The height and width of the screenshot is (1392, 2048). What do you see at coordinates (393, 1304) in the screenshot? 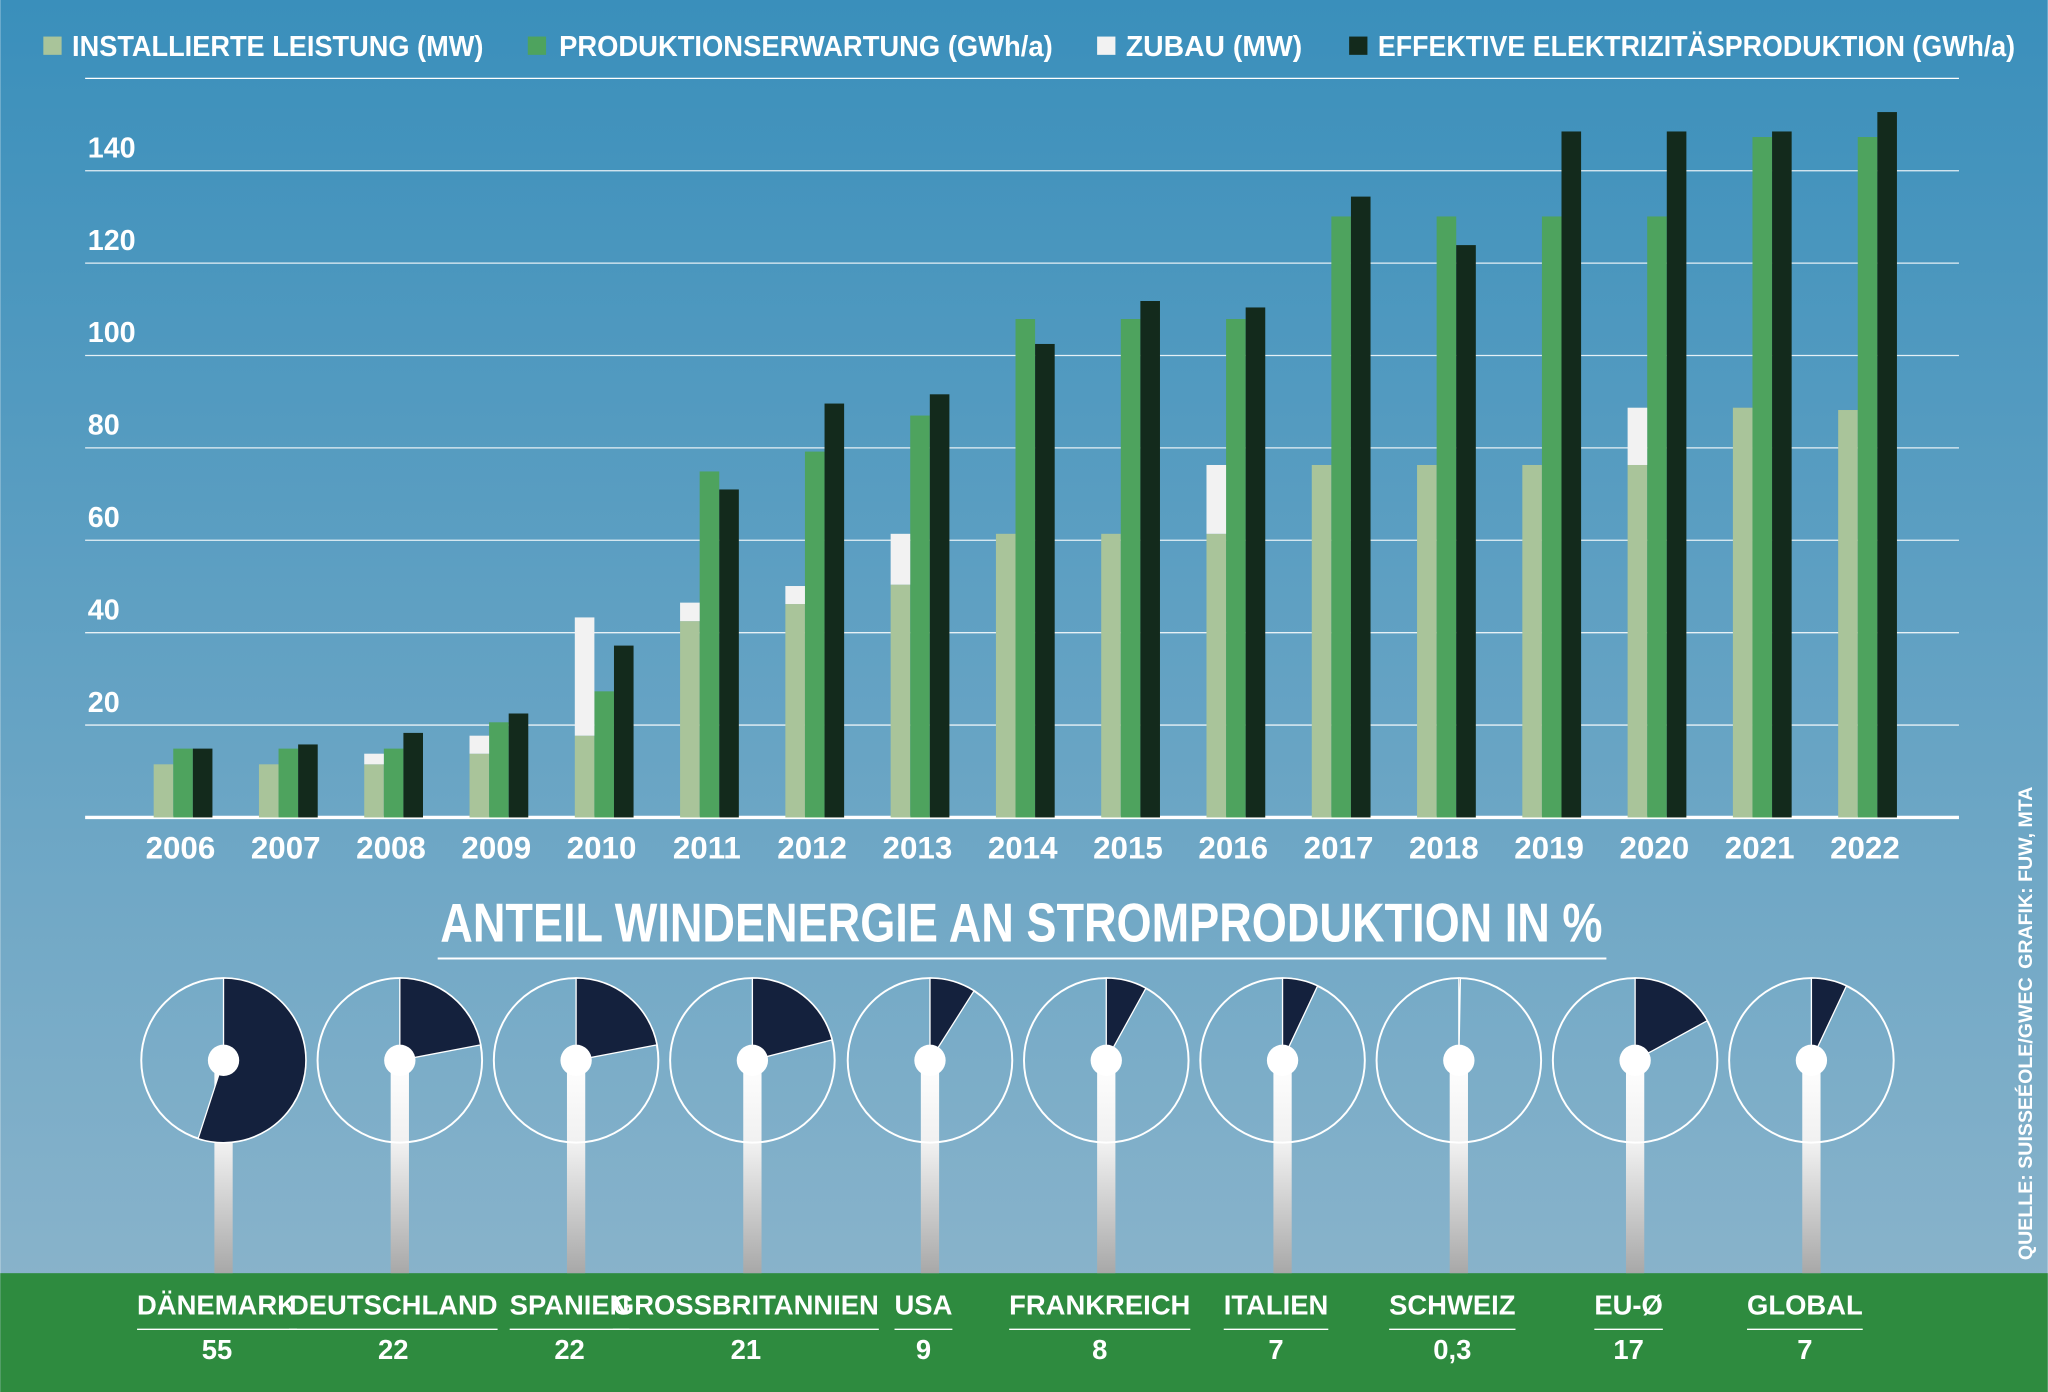
I see `country-label: DEUTSCHLAND` at bounding box center [393, 1304].